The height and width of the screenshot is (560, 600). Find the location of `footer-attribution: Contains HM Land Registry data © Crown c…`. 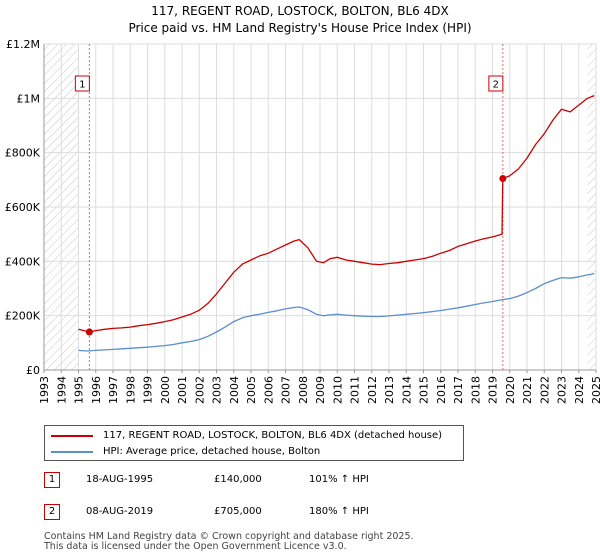

footer-attribution: Contains HM Land Registry data © Crown c… is located at coordinates (229, 542).